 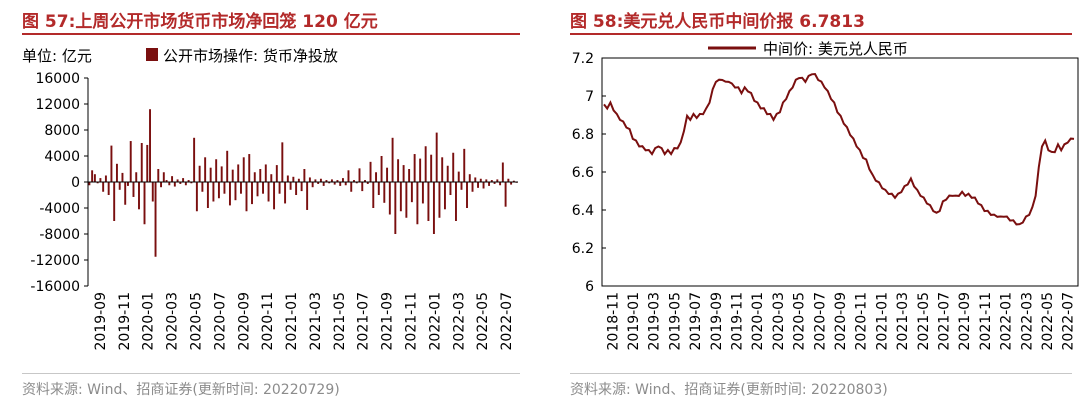 I want to click on left-y-tick-label: 0, so click(x=75, y=183).